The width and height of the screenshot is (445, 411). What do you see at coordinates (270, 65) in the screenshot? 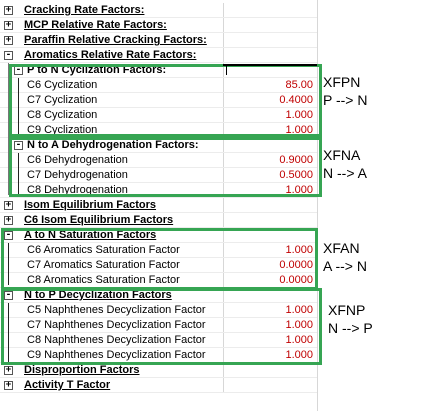
I see `edit-underline` at bounding box center [270, 65].